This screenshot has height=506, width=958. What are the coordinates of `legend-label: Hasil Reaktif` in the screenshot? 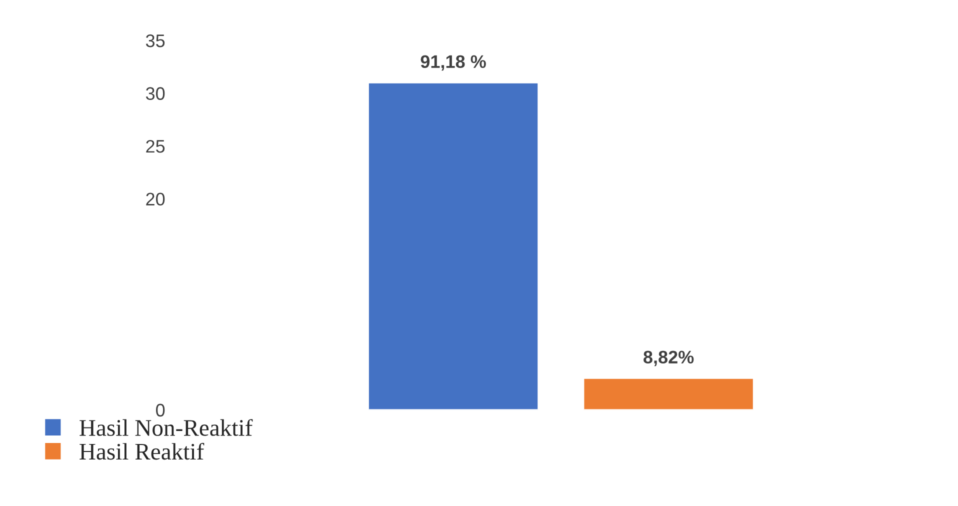 It's located at (142, 451).